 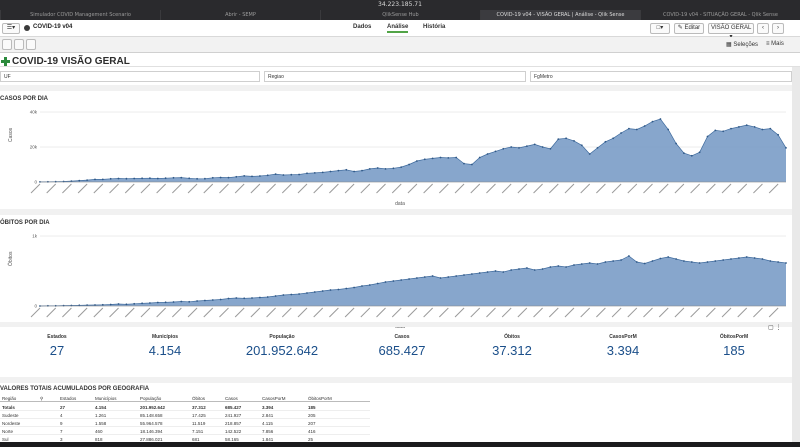 What do you see at coordinates (80, 15) in the screenshot?
I see `browser-tab: Simulador COVID Management Scenario` at bounding box center [80, 15].